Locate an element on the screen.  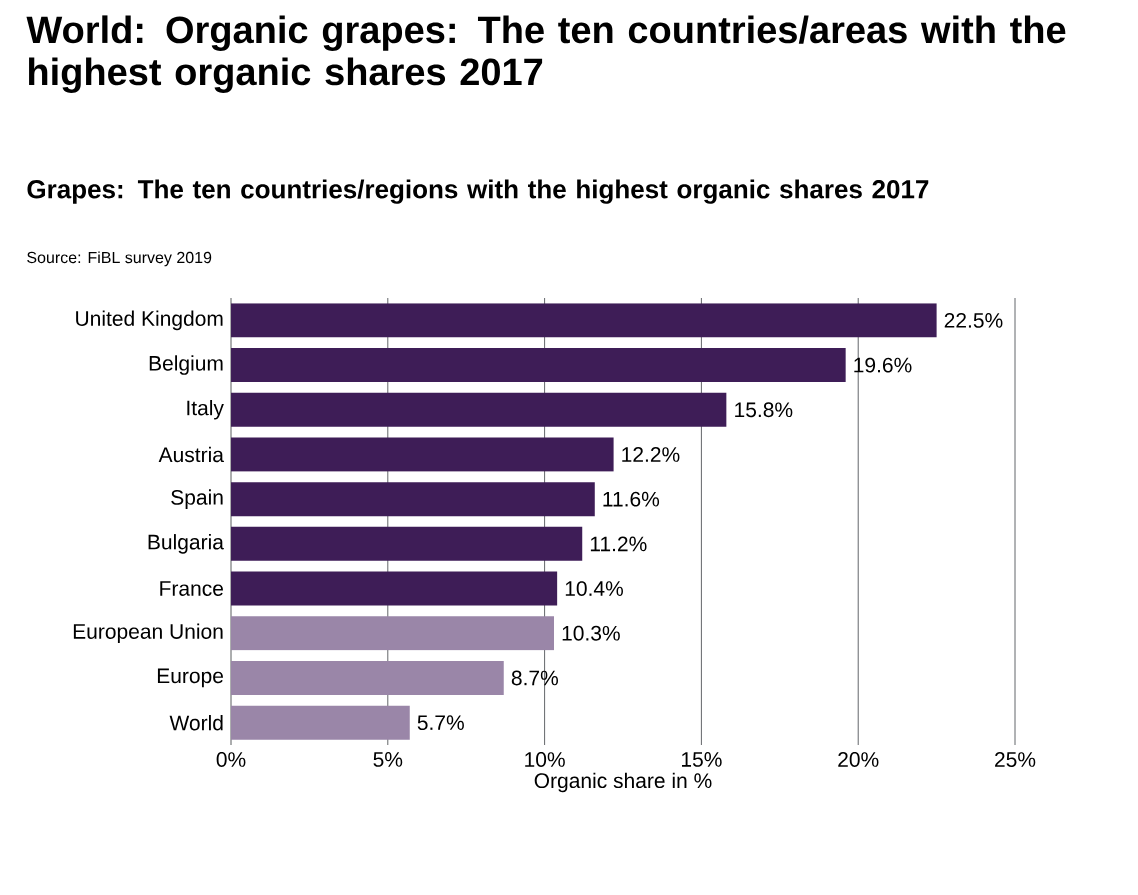
chart-title: World: Organic grapes: The ten countries/areas with the highest organic shares 2017 is located at coordinates (546, 54).